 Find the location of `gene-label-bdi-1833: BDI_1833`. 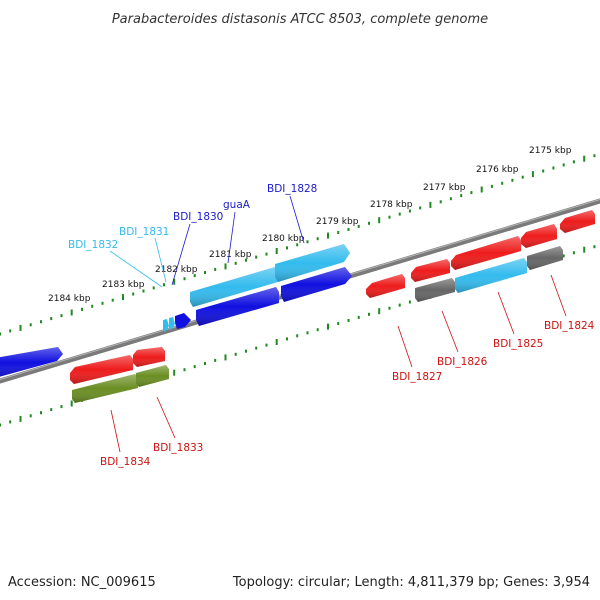

gene-label-bdi-1833: BDI_1833 is located at coordinates (178, 448).